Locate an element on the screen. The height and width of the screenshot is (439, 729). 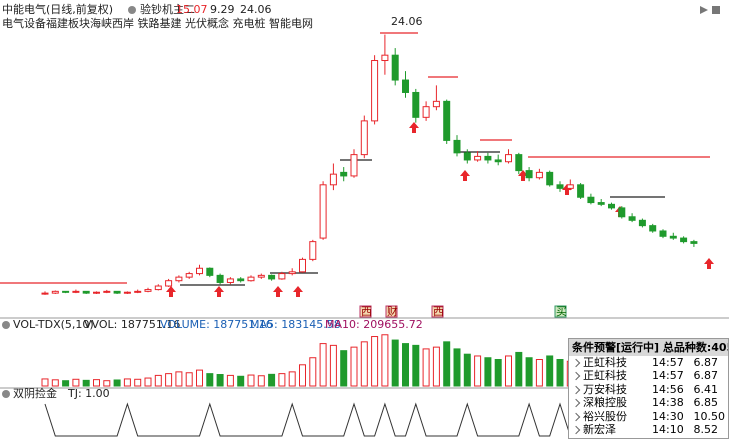
alert-cell: 6.85 is located at coordinates (705, 403).